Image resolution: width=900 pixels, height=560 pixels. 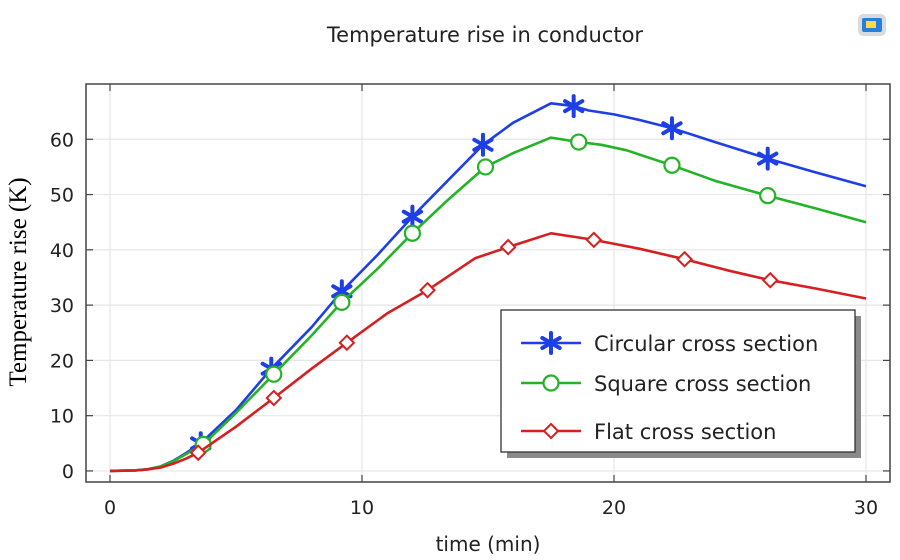 What do you see at coordinates (68, 472) in the screenshot?
I see `y-tick-label: 0` at bounding box center [68, 472].